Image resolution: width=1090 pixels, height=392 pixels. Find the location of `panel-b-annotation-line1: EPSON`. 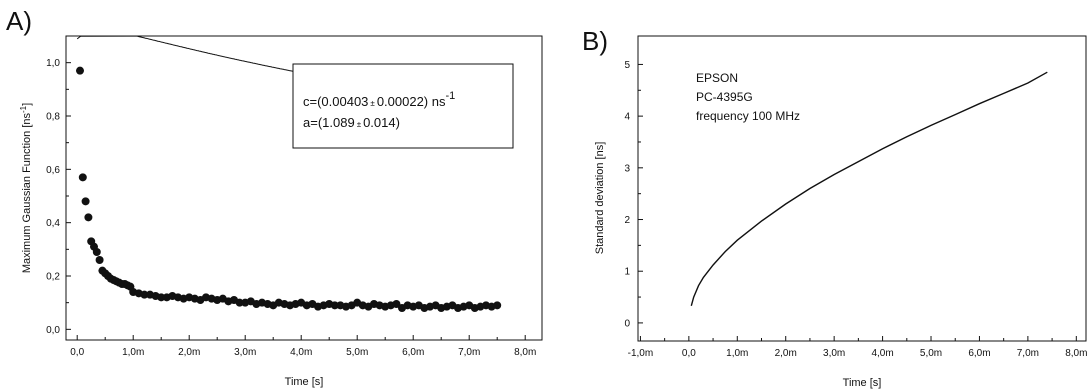

panel-b-annotation-line1: EPSON is located at coordinates (717, 78).